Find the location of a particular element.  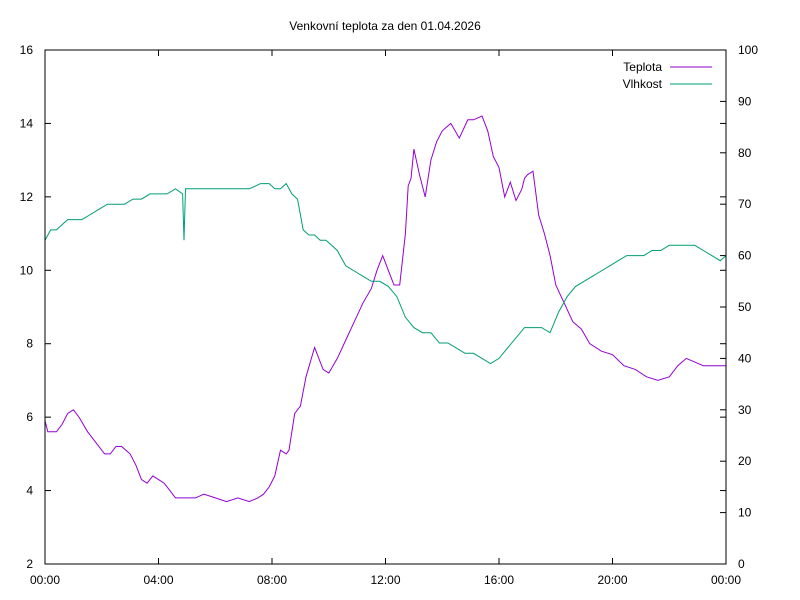

right-tick-label: 70 is located at coordinates (745, 204).